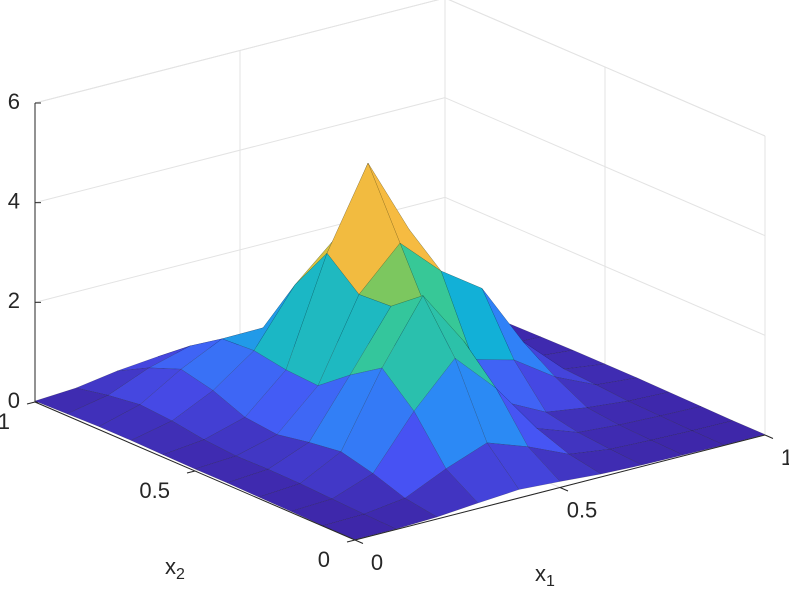 This screenshot has width=789, height=594. I want to click on x-axis-label-subscript: 1, so click(550, 581).